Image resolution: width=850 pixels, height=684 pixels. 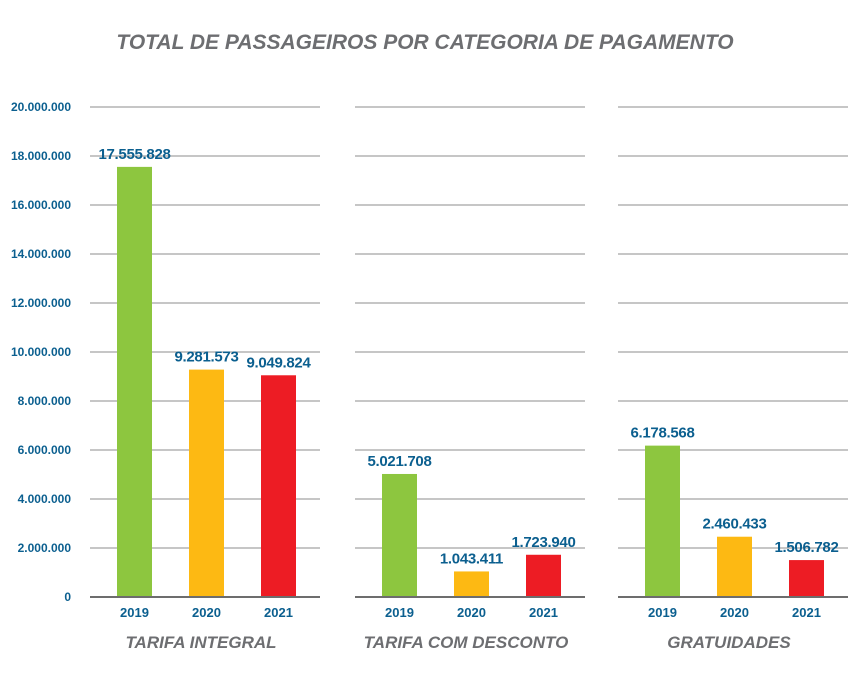 I want to click on panel-title: TARIFA INTEGRAL, so click(x=200, y=642).